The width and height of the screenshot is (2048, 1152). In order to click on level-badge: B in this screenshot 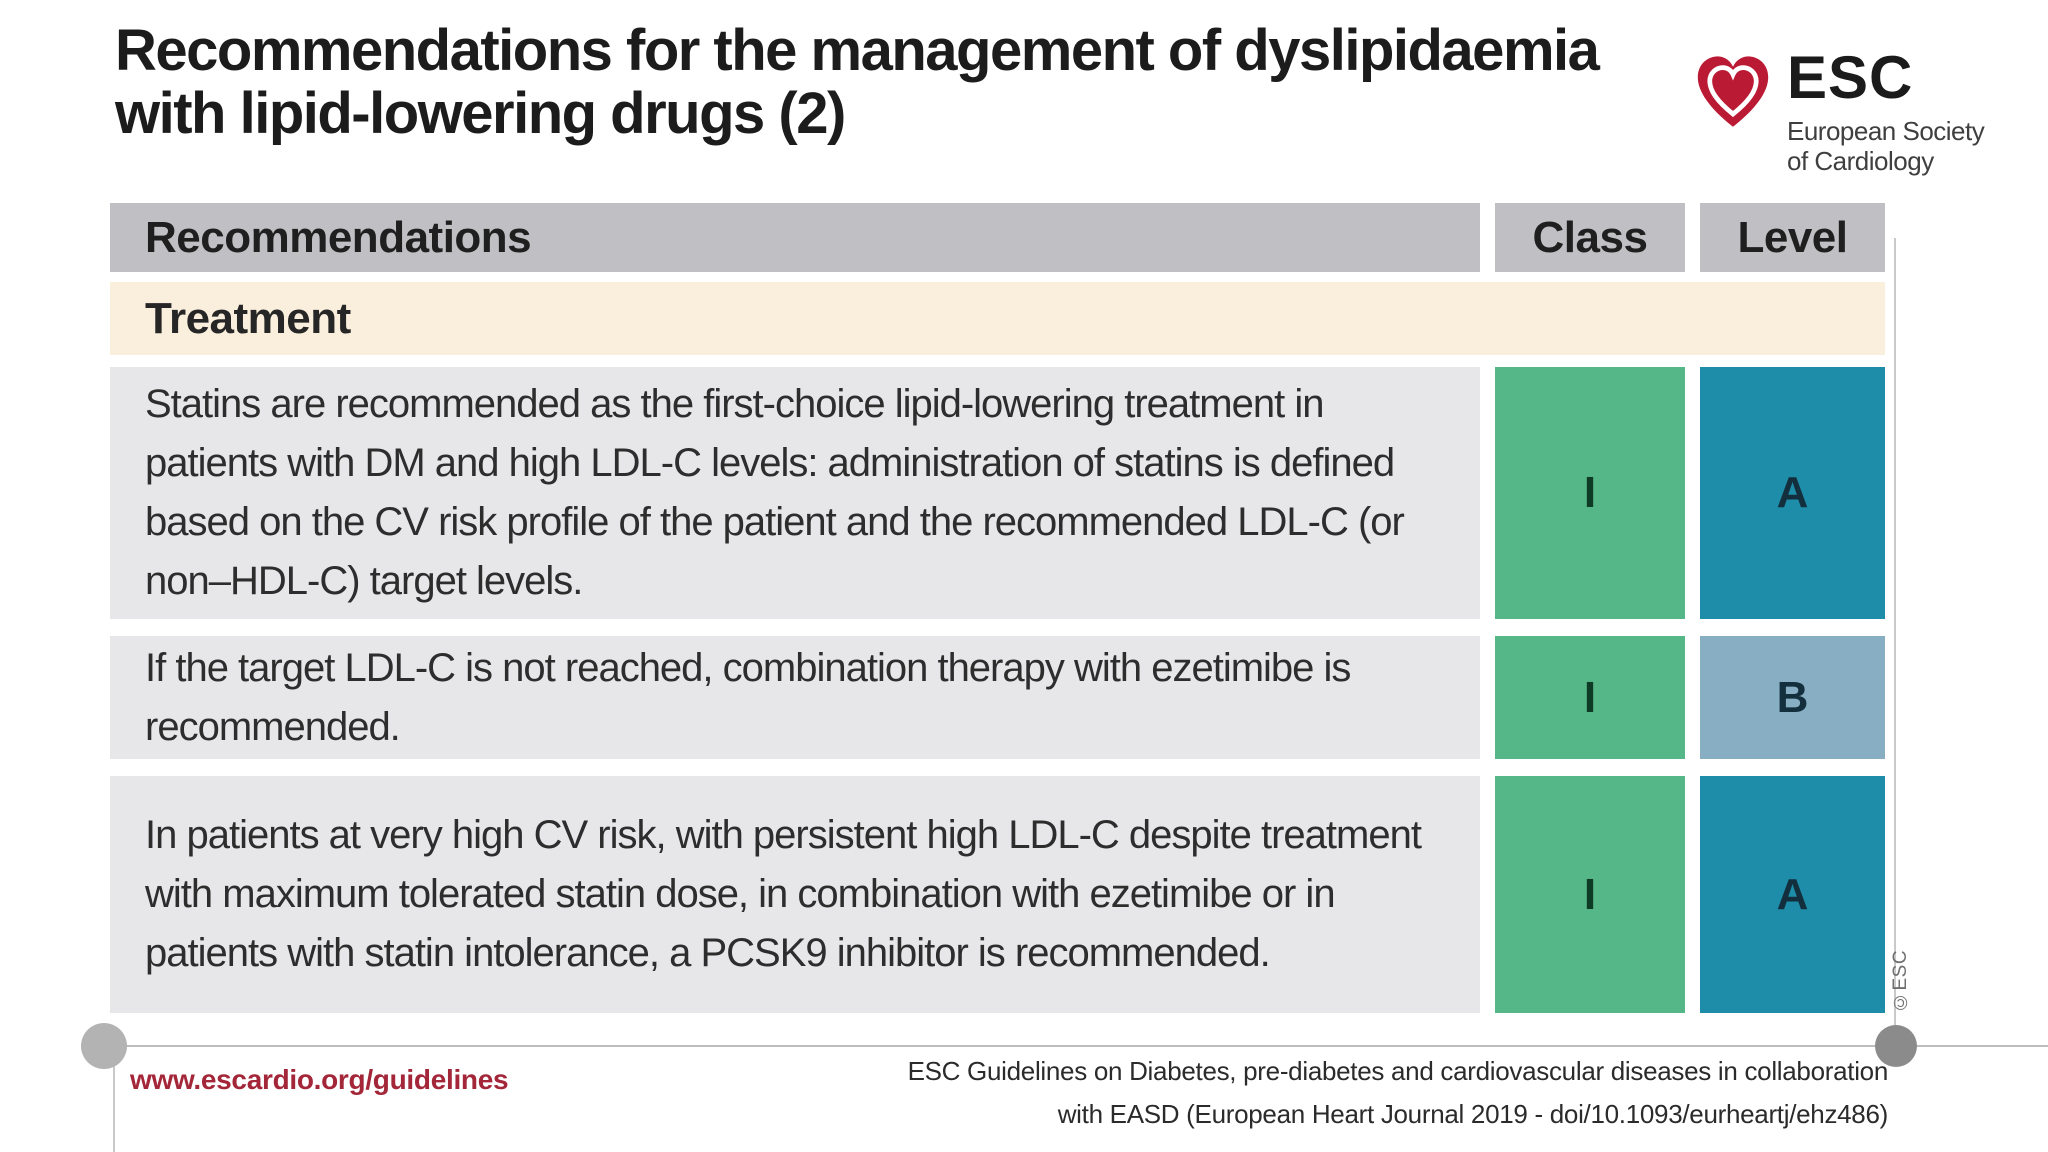, I will do `click(1792, 697)`.